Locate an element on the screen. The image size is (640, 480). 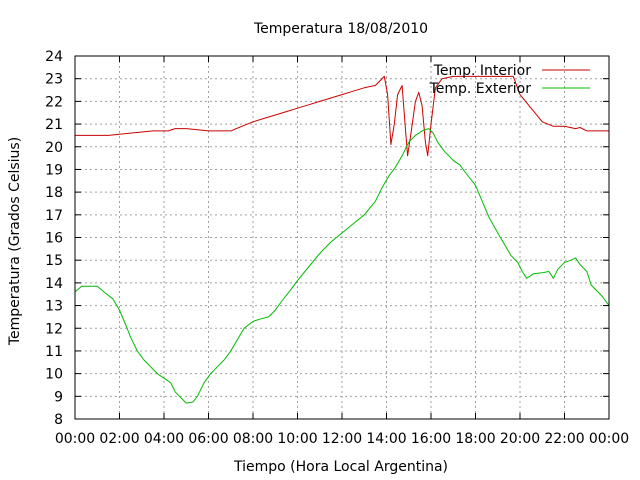
x-tick-label: 06:00 is located at coordinates (208, 439).